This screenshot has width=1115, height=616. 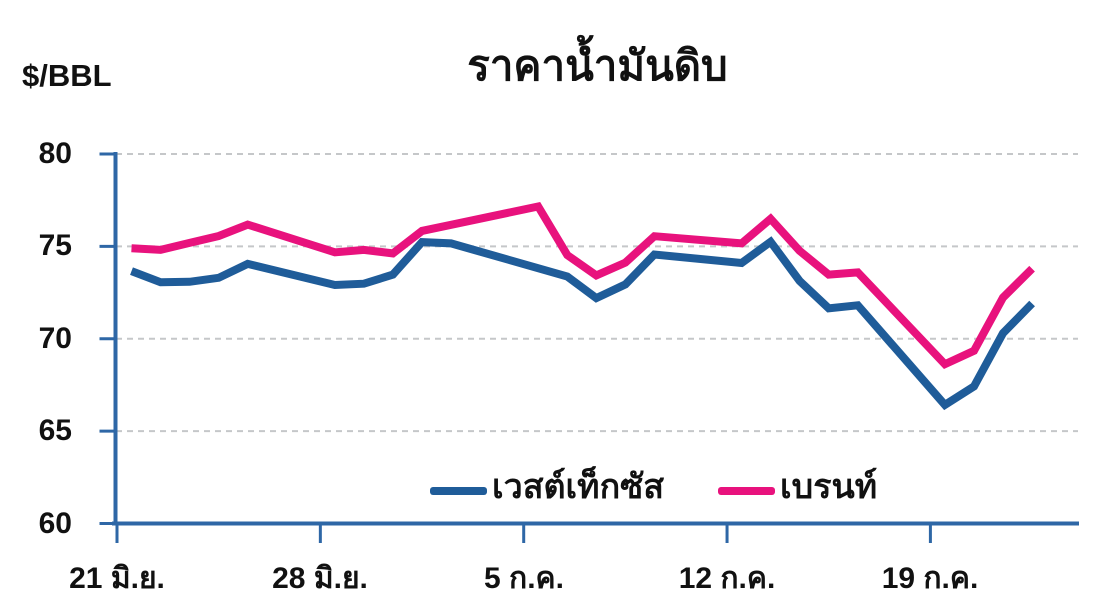 What do you see at coordinates (829, 487) in the screenshot?
I see `legend-label-brent: เบรนท์` at bounding box center [829, 487].